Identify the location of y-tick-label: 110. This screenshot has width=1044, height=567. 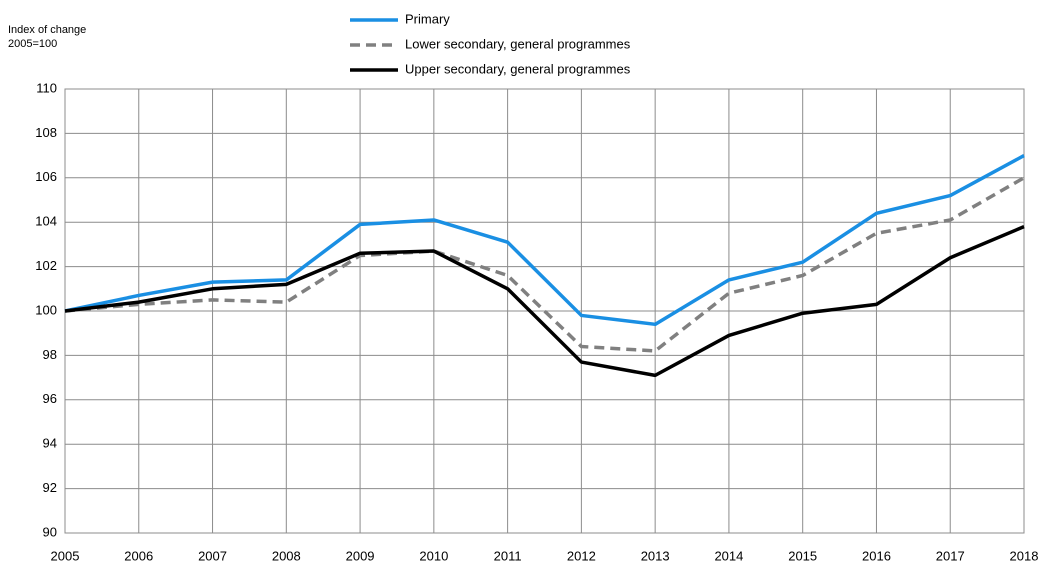
(46, 87).